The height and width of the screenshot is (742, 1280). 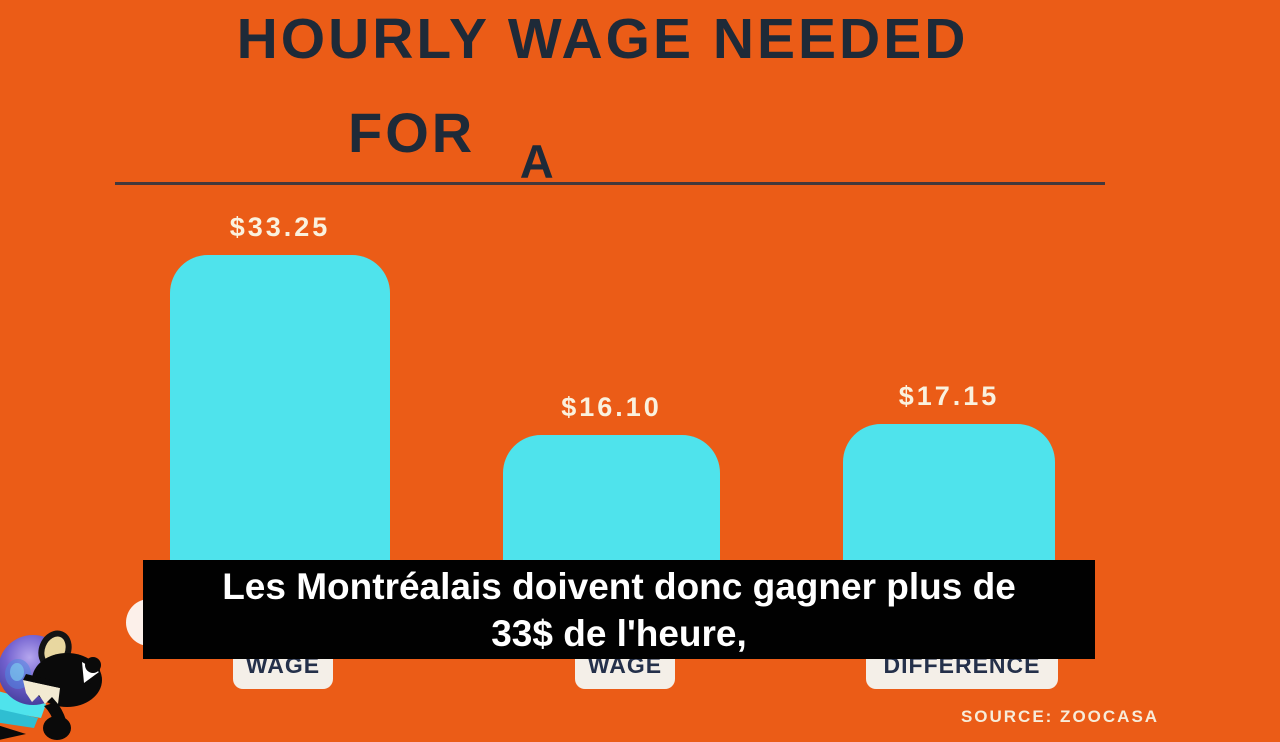 I want to click on subtitle-line2: 33$ de l'heure,, so click(x=619, y=633).